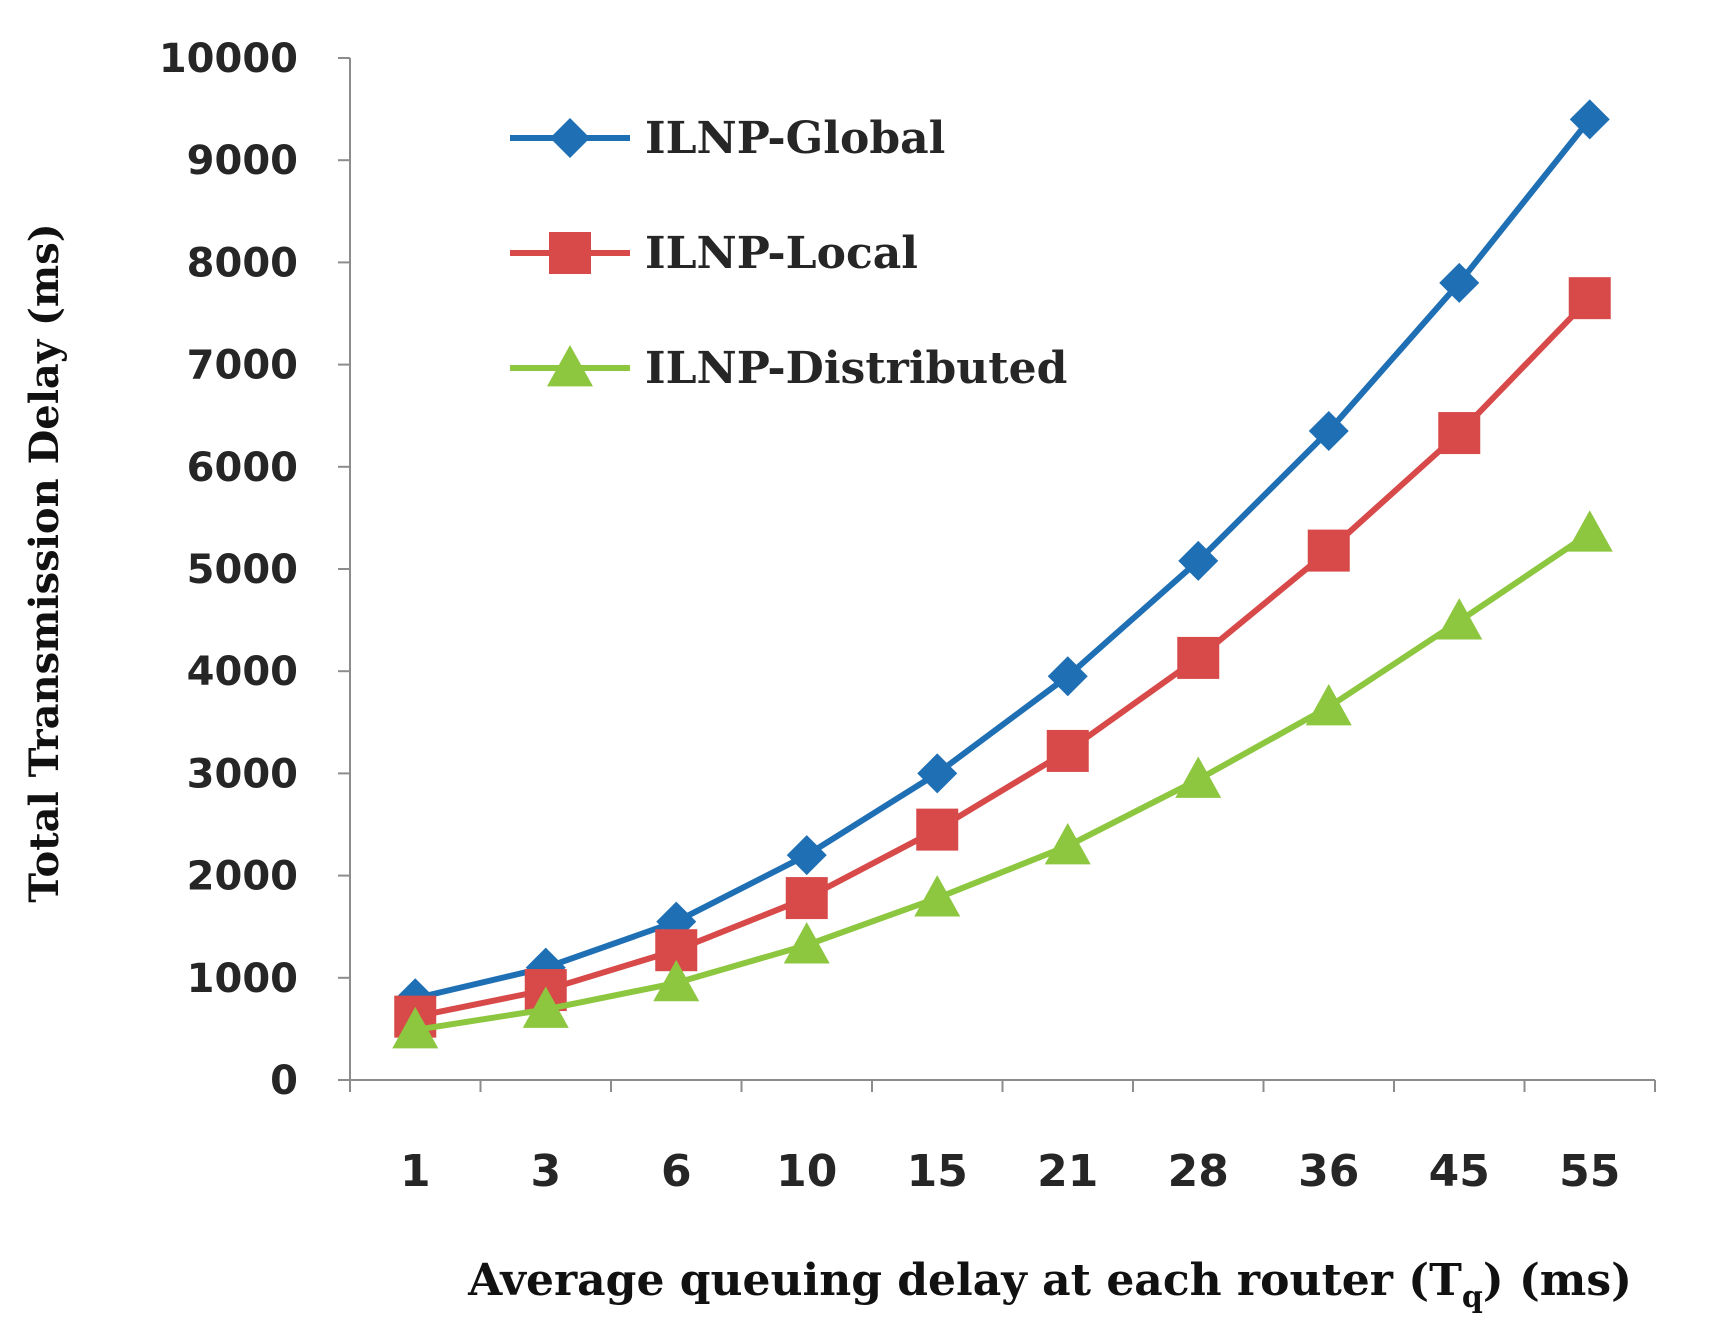 This screenshot has width=1712, height=1335. Describe the element at coordinates (676, 1171) in the screenshot. I see `x-tick-label: 6` at that location.